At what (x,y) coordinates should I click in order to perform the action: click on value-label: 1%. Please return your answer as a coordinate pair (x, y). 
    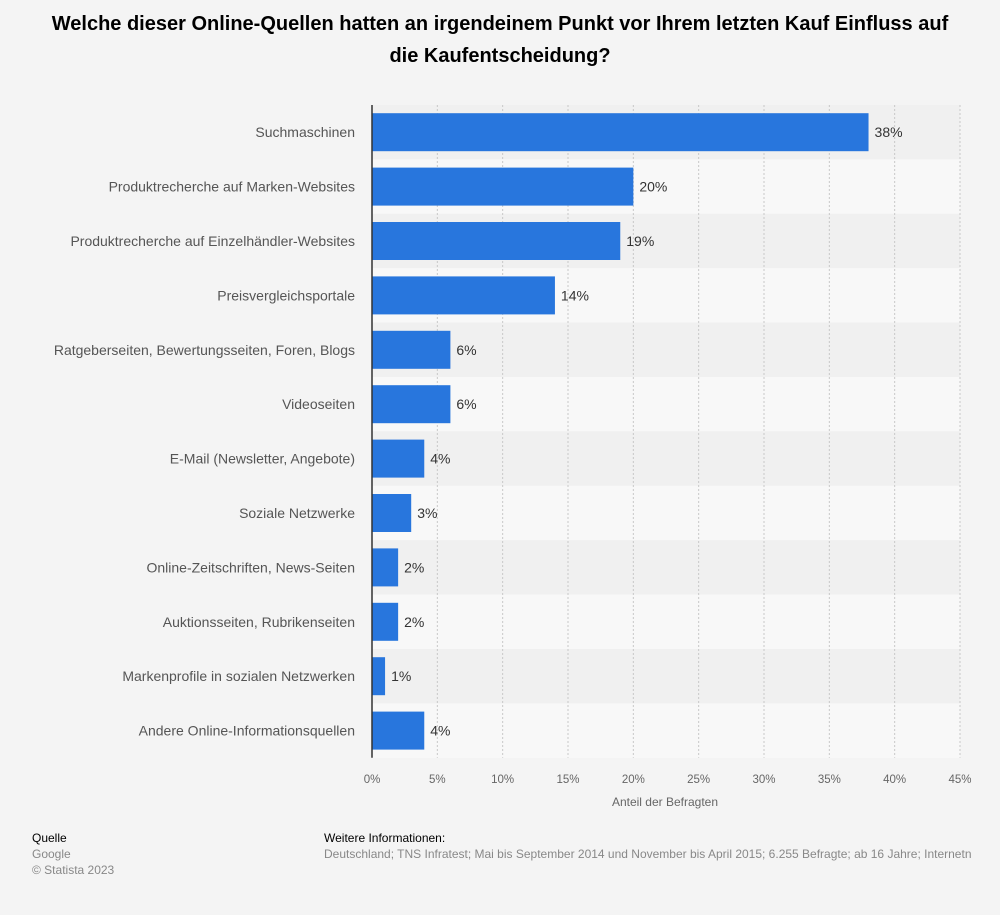
    Looking at the image, I should click on (401, 676).